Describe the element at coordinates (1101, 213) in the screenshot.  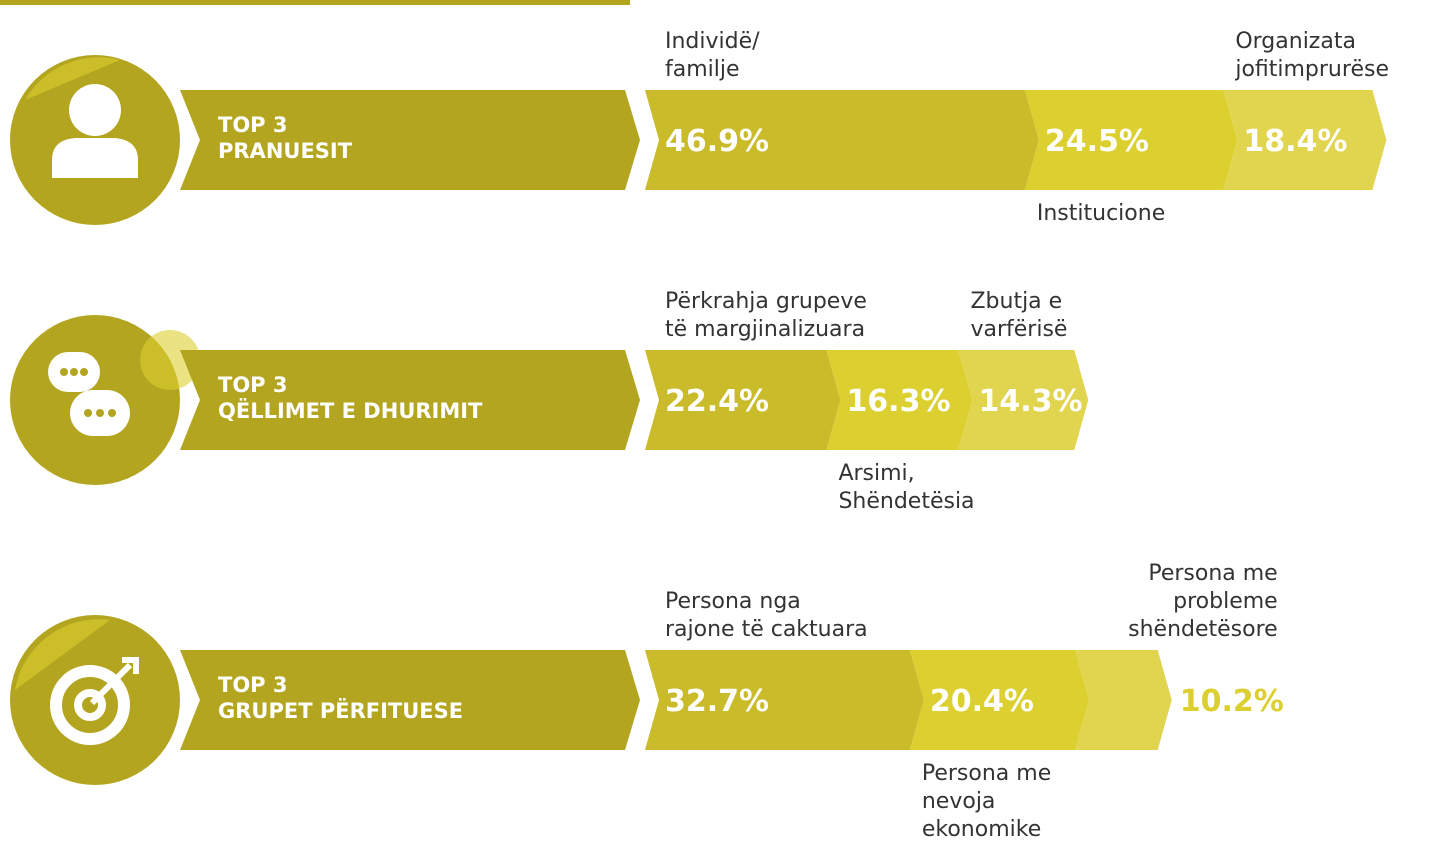
I see `category-label: Institucione` at that location.